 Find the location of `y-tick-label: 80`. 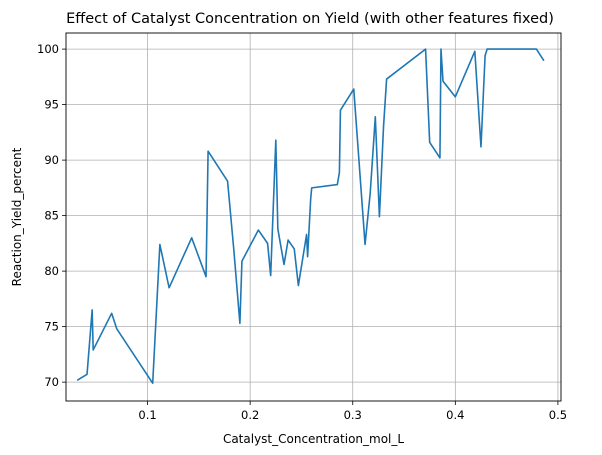

y-tick-label: 80 is located at coordinates (51, 271).